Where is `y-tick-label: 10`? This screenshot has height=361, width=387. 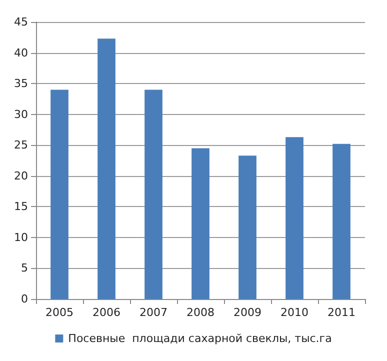
y-tick-label: 10 is located at coordinates (21, 237).